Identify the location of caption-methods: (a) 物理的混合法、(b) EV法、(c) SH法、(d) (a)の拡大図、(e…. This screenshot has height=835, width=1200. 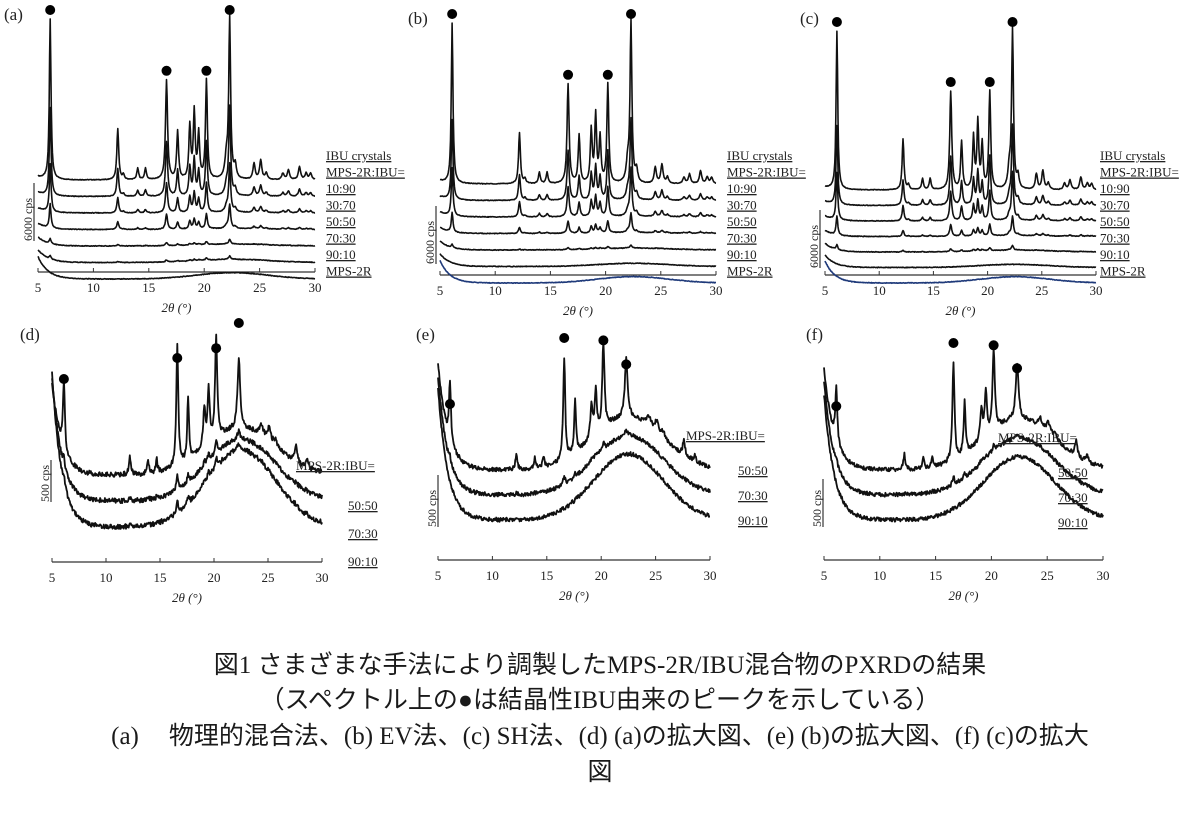
(600, 734).